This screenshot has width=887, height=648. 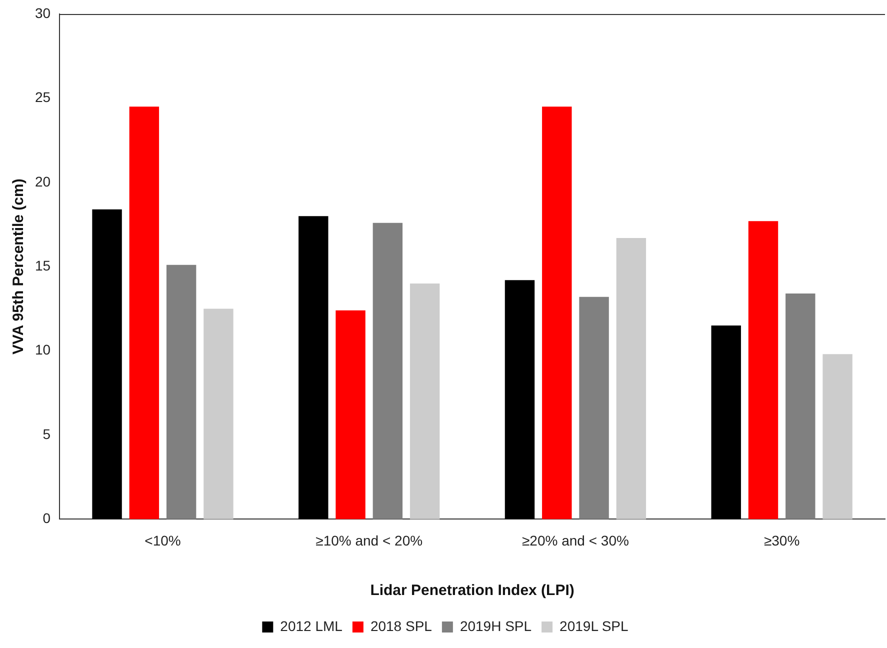 What do you see at coordinates (401, 626) in the screenshot?
I see `legend-label: 2018 SPL` at bounding box center [401, 626].